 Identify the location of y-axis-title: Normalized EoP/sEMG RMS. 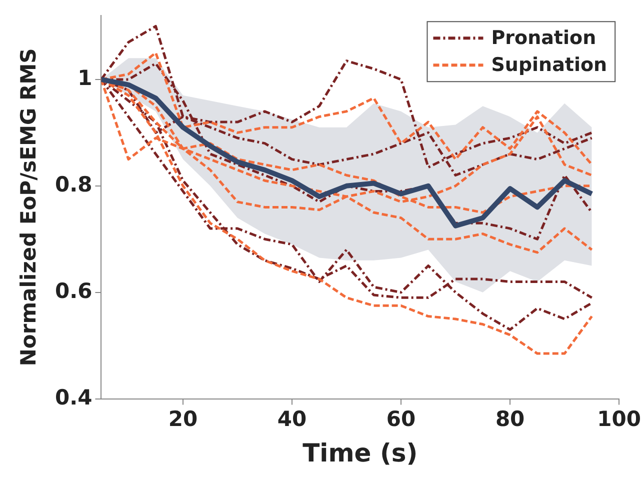
(28, 207).